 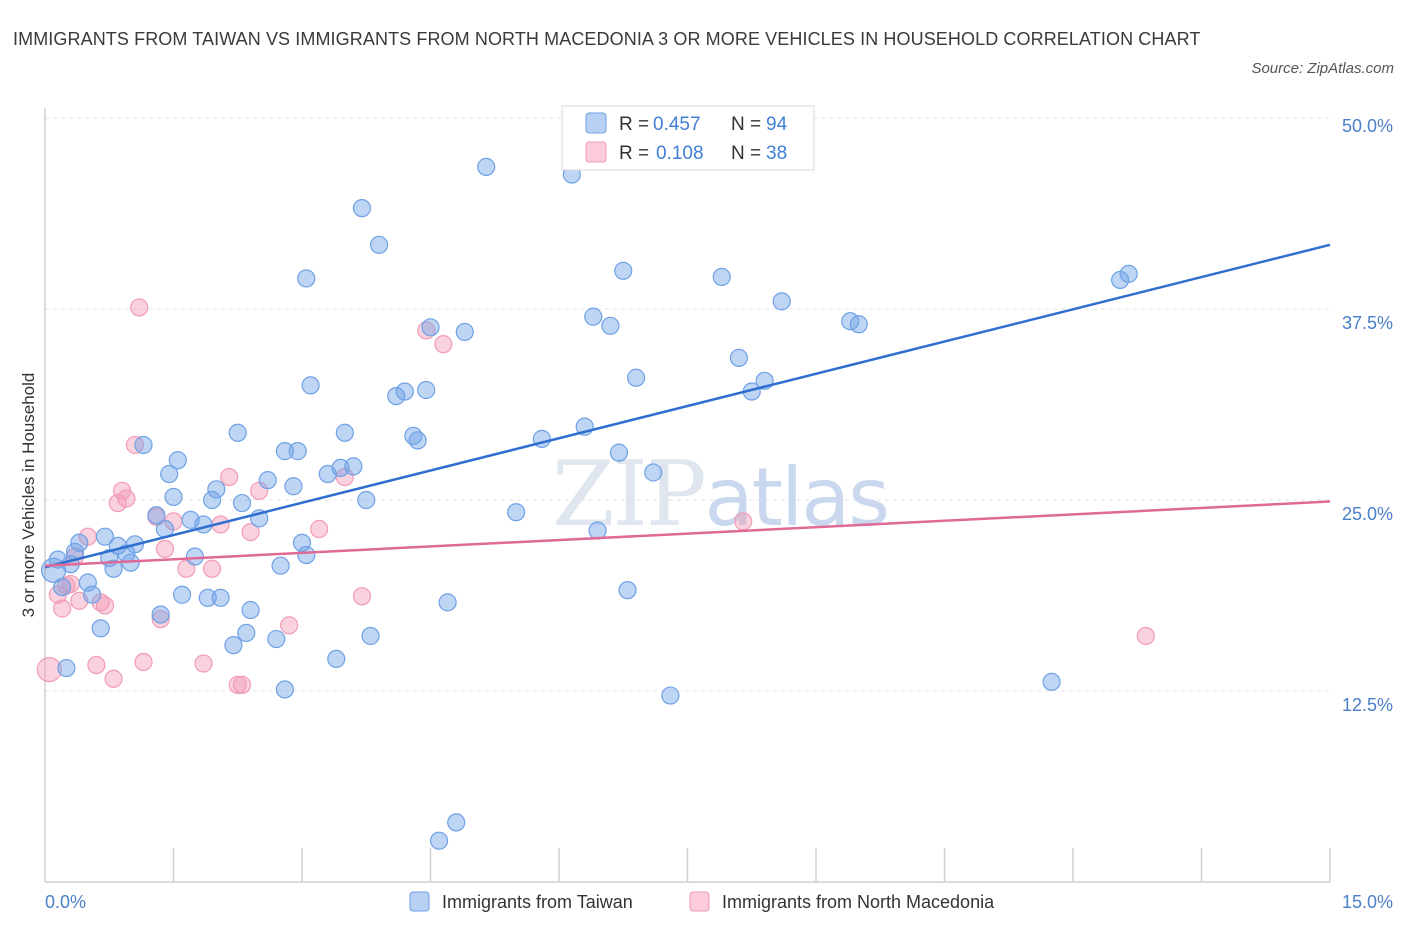 I want to click on legend-r-value-taiwan: 0.457, so click(x=677, y=124).